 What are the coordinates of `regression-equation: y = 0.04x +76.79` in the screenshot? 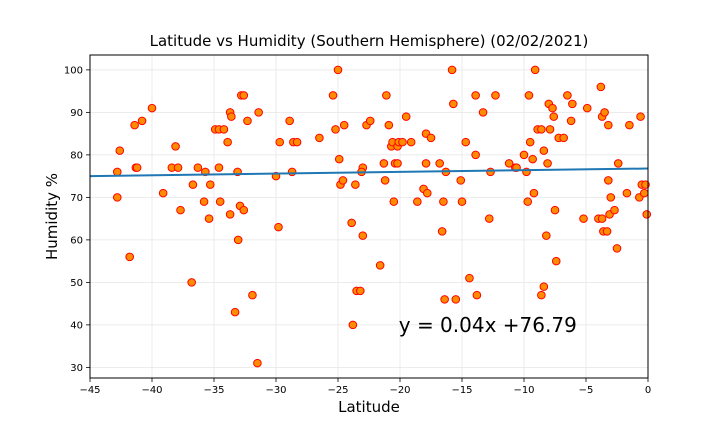 It's located at (488, 325).